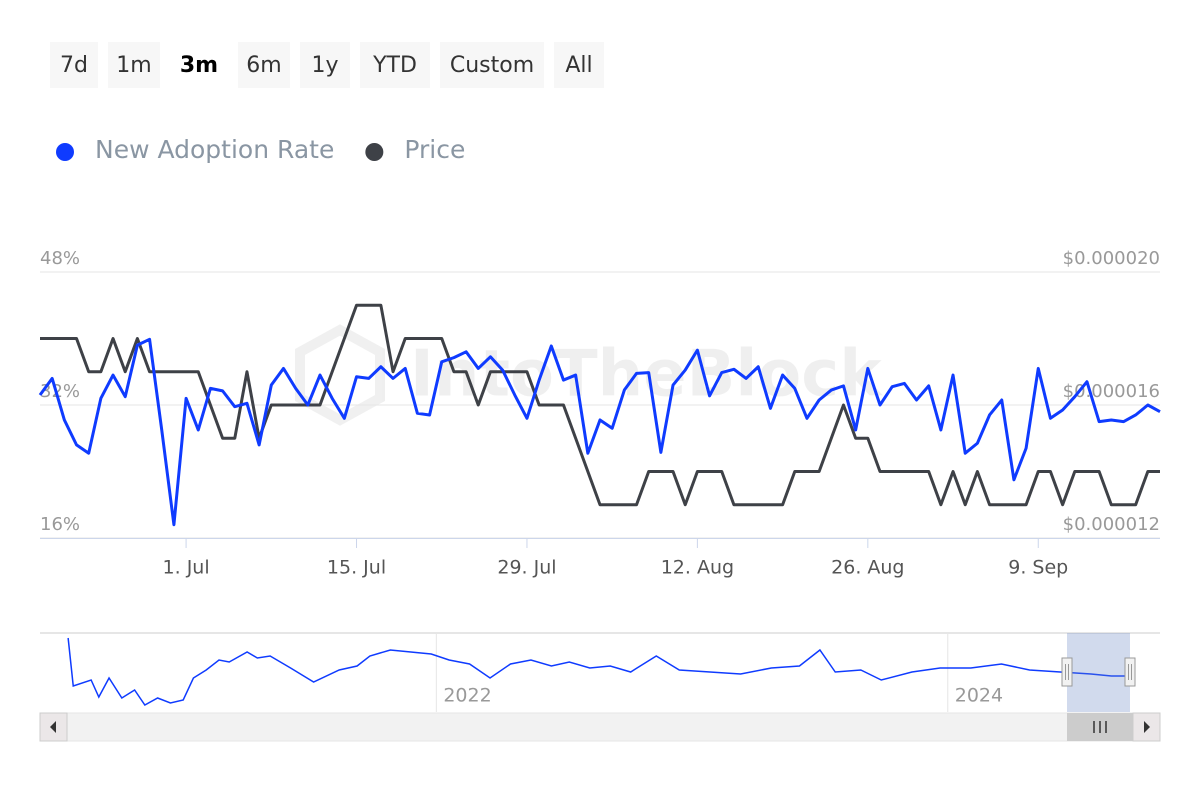 The height and width of the screenshot is (800, 1200). I want to click on x-tick-label: 1. Jul, so click(186, 568).